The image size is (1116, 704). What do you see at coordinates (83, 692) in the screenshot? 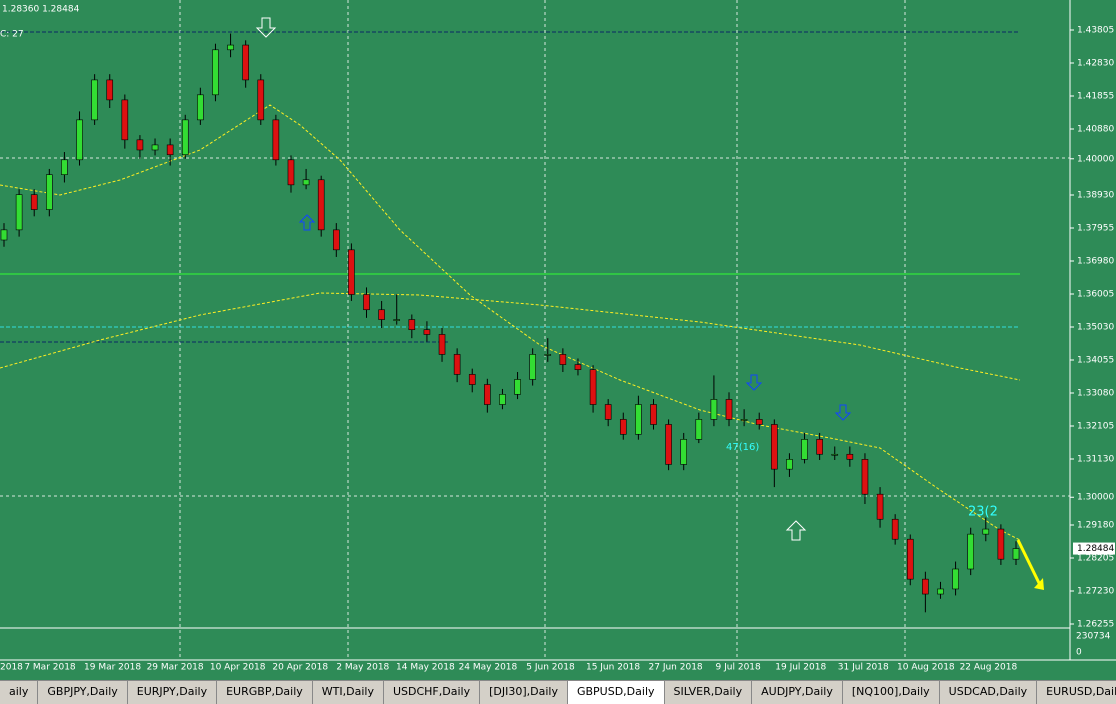
I see `tab: GBPJPY,Daily` at bounding box center [83, 692].